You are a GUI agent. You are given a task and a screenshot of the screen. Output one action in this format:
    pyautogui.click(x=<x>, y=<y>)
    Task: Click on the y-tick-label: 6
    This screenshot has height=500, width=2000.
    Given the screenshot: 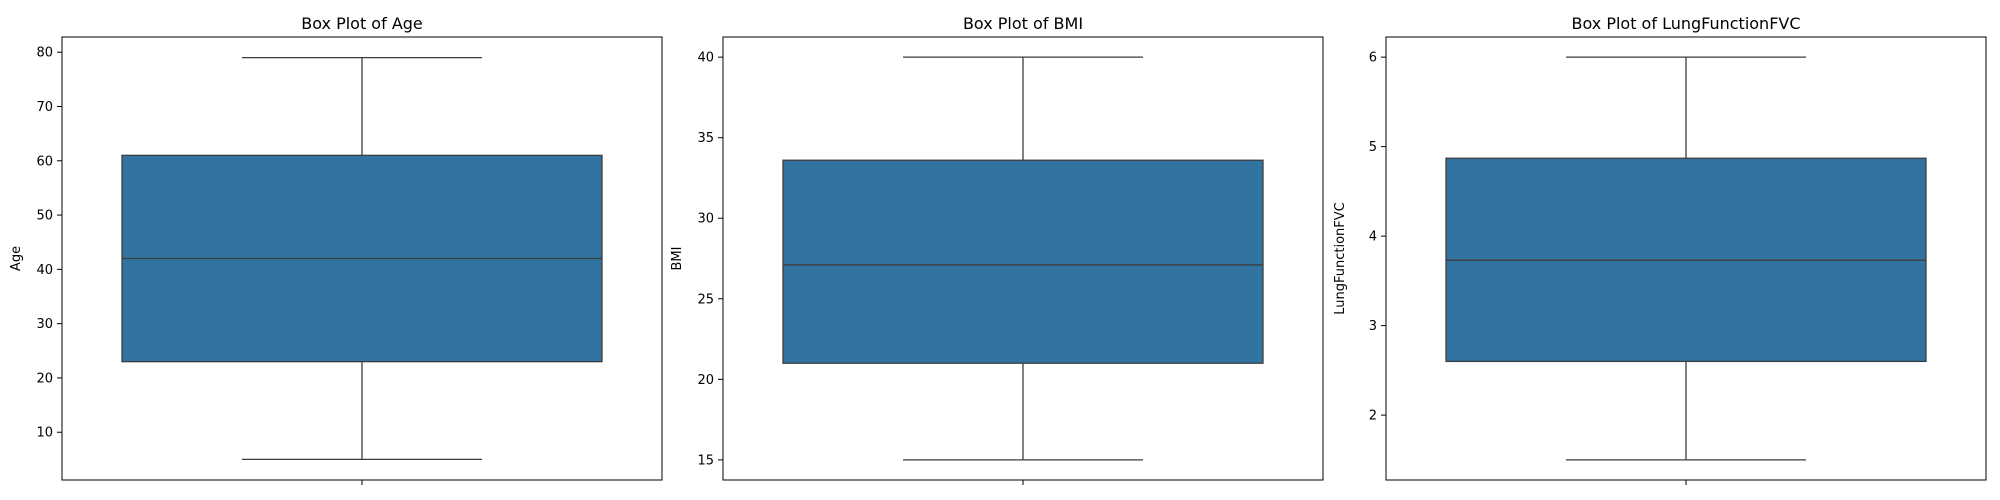 What is the action you would take?
    pyautogui.click(x=1373, y=58)
    